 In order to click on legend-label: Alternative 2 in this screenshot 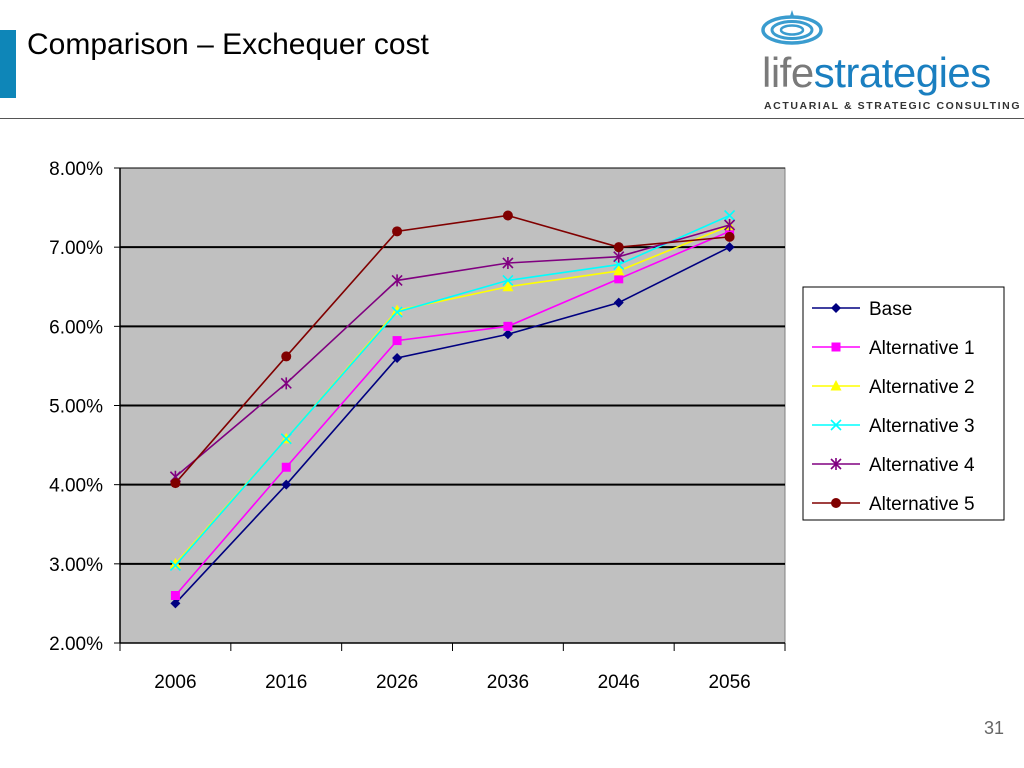, I will do `click(922, 387)`.